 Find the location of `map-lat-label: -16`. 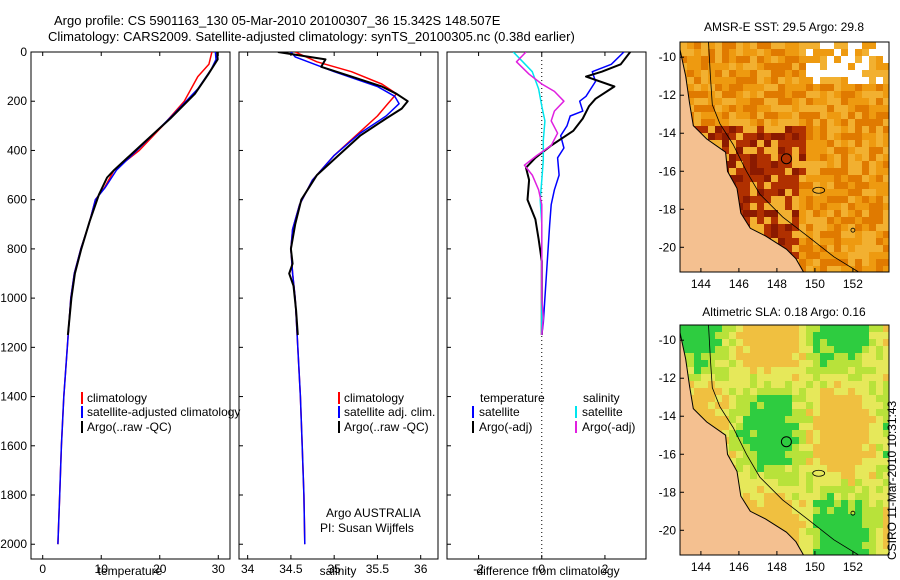

map-lat-label: -16 is located at coordinates (668, 171).